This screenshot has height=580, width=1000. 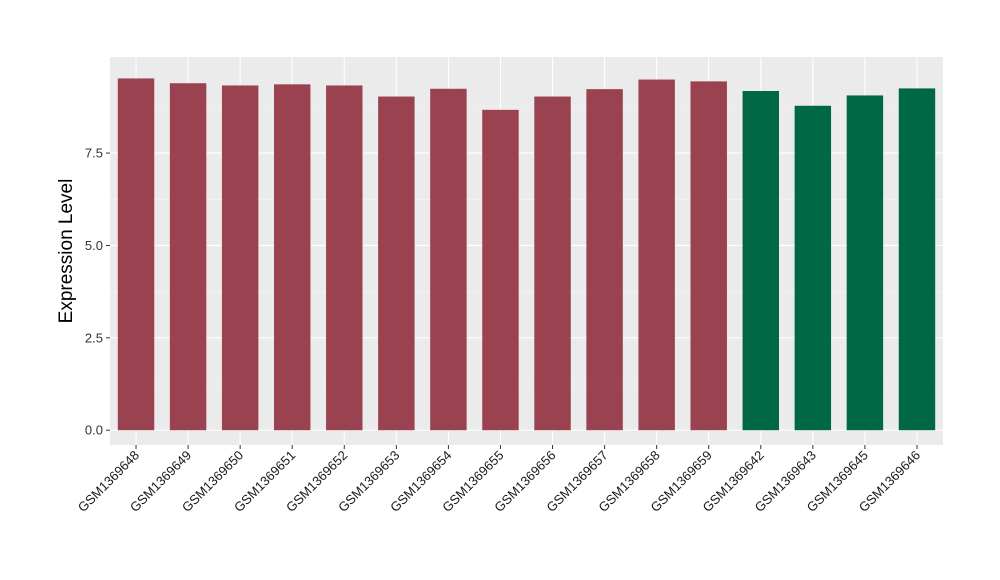 What do you see at coordinates (188, 257) in the screenshot?
I see `bar-gsm1369649` at bounding box center [188, 257].